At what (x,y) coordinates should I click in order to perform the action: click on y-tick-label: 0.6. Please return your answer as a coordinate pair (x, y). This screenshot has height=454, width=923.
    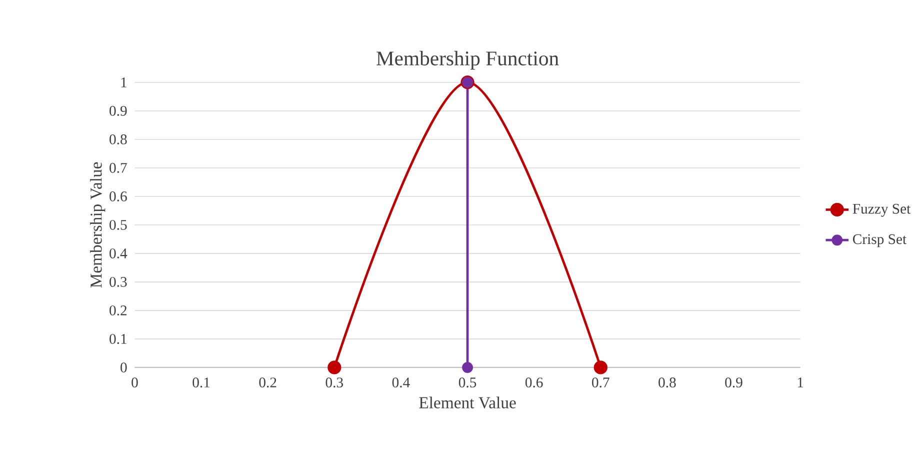
    Looking at the image, I should click on (118, 197).